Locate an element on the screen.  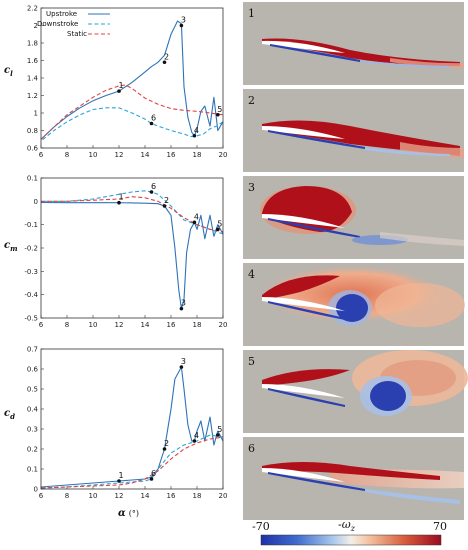
legend-static-label: Static is located at coordinates (77, 34).